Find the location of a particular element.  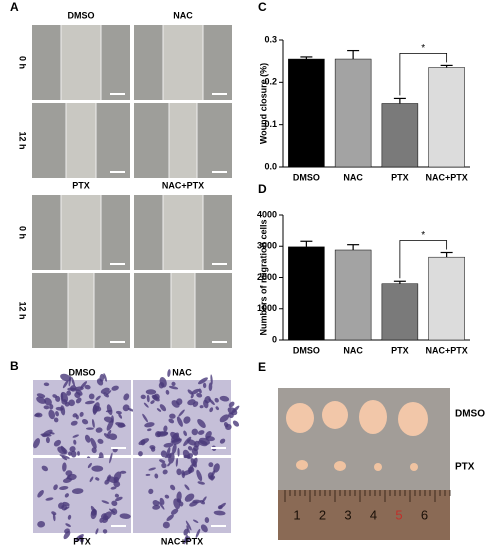

x-tick-label: DMSO is located at coordinates (306, 177).